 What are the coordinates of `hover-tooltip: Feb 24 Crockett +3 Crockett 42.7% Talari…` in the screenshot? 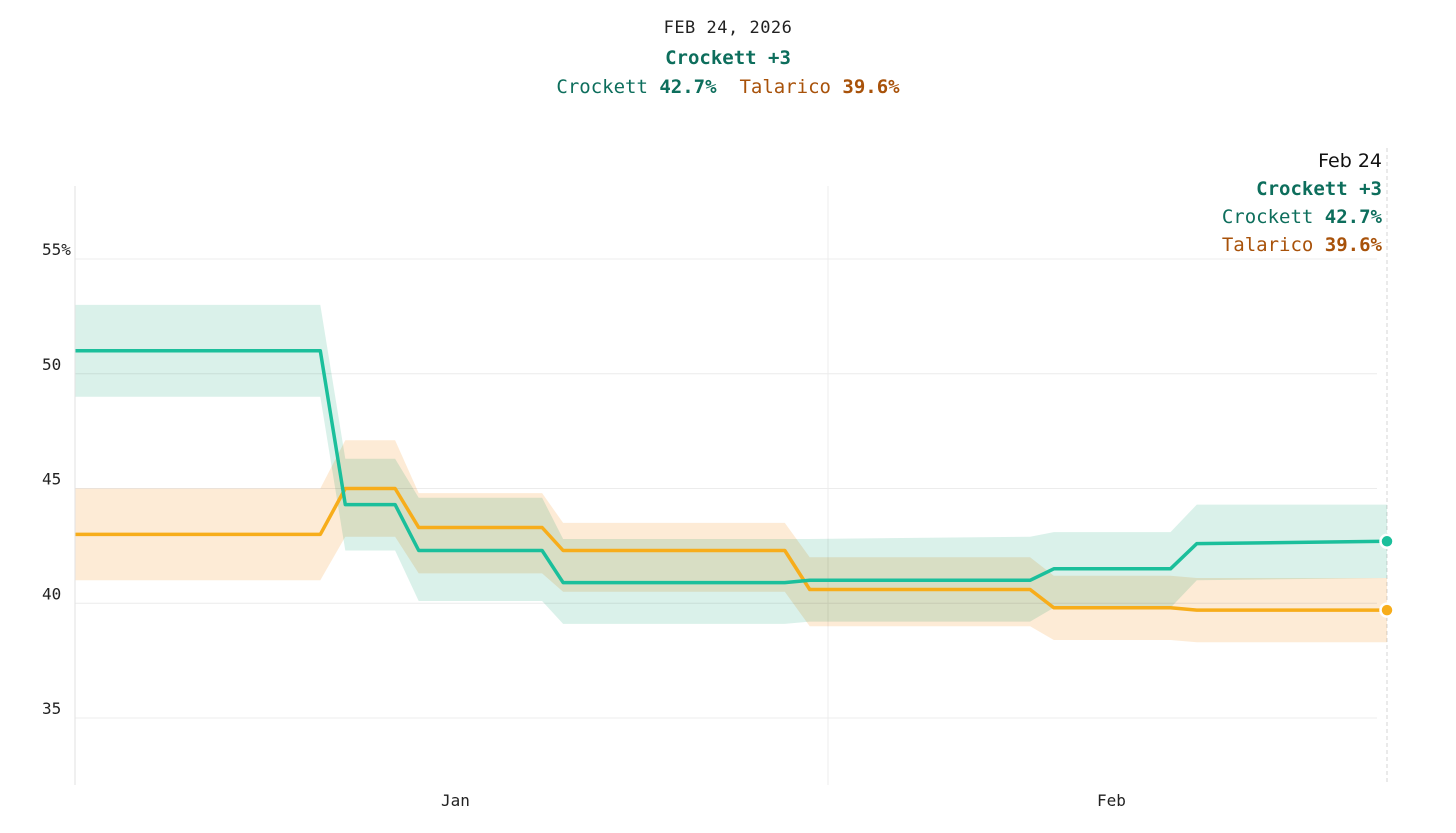 It's located at (1302, 203).